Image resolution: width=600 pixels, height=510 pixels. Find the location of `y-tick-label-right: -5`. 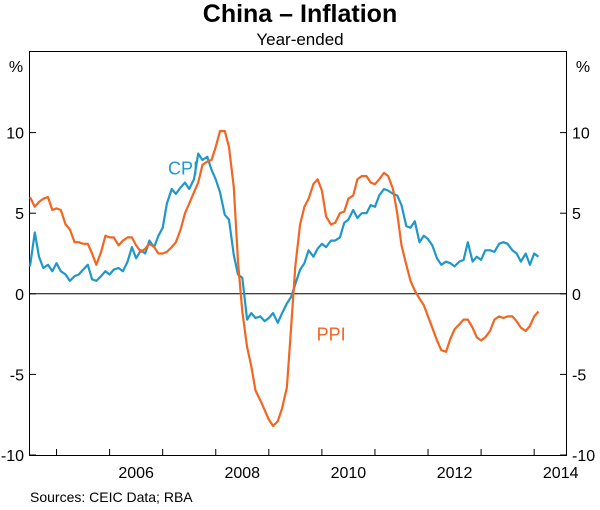

y-tick-label-right: -5 is located at coordinates (579, 375).